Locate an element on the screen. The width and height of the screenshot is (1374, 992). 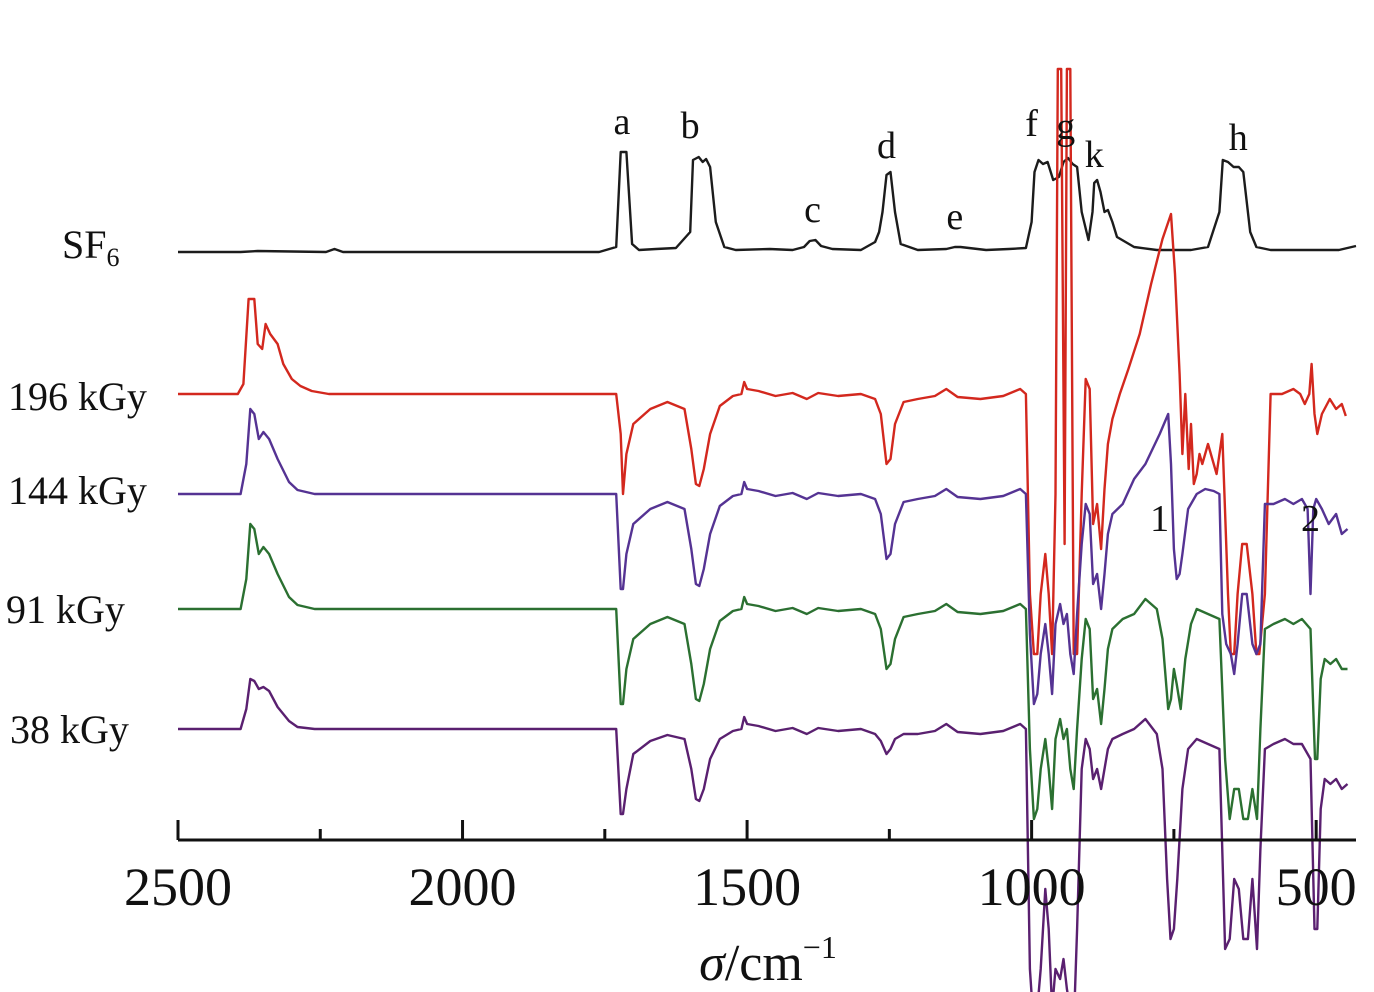
series-label-text: SF is located at coordinates (84, 244).